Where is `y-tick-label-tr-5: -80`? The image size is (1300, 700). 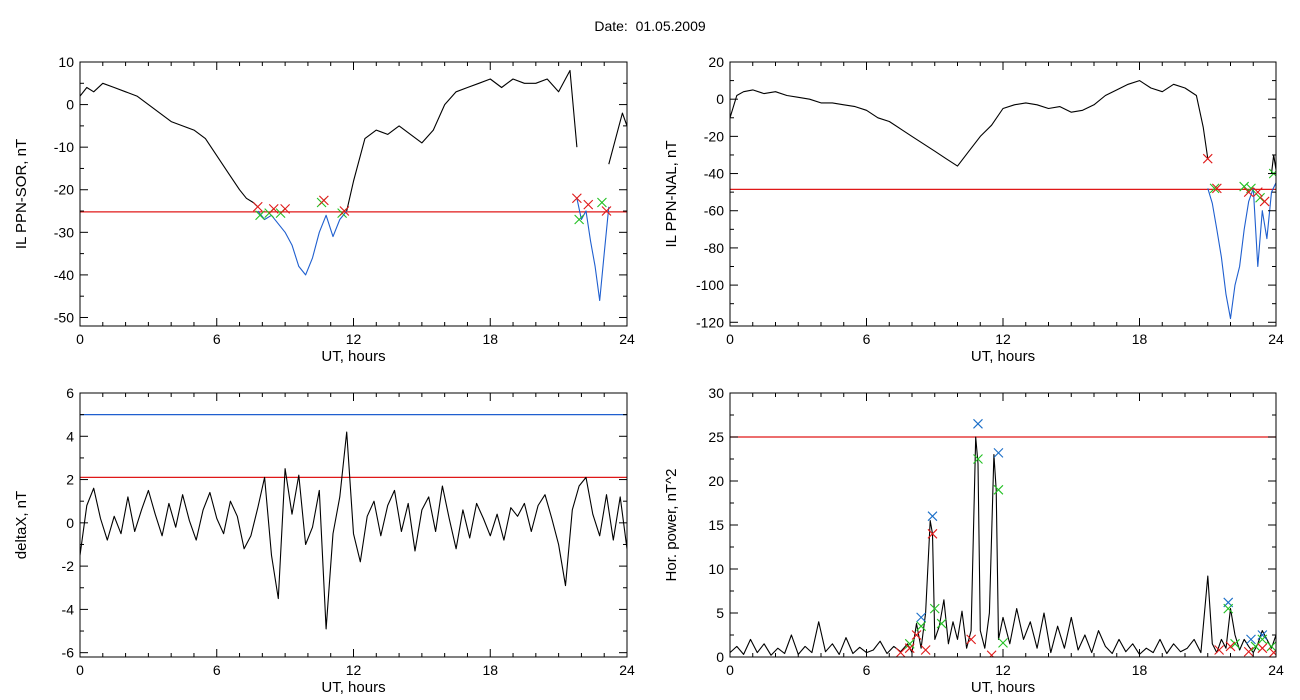
y-tick-label-tr-5: -80 is located at coordinates (714, 248).